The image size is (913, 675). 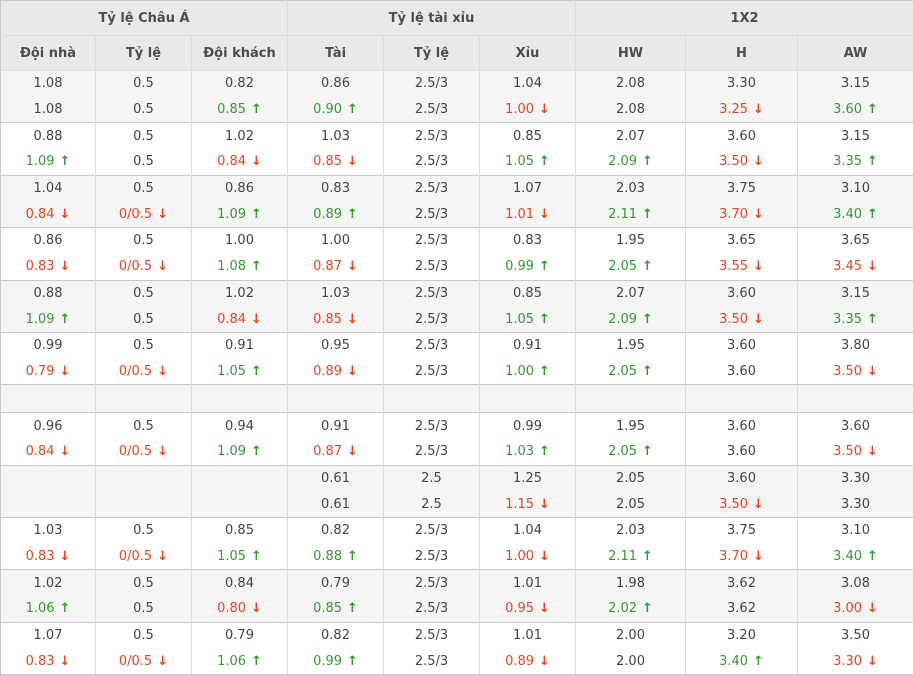 I want to click on odds-cell: 2.5, so click(x=432, y=504).